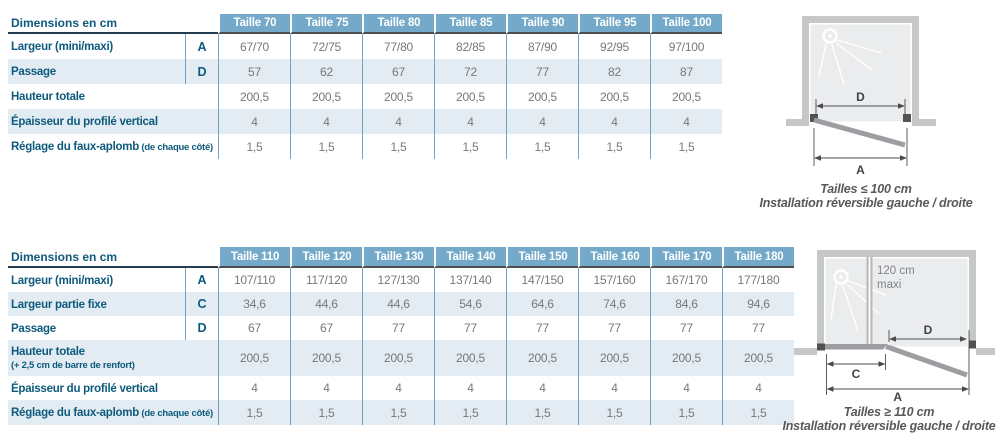 The width and height of the screenshot is (1001, 448). What do you see at coordinates (614, 280) in the screenshot?
I see `cell-value: 157/160` at bounding box center [614, 280].